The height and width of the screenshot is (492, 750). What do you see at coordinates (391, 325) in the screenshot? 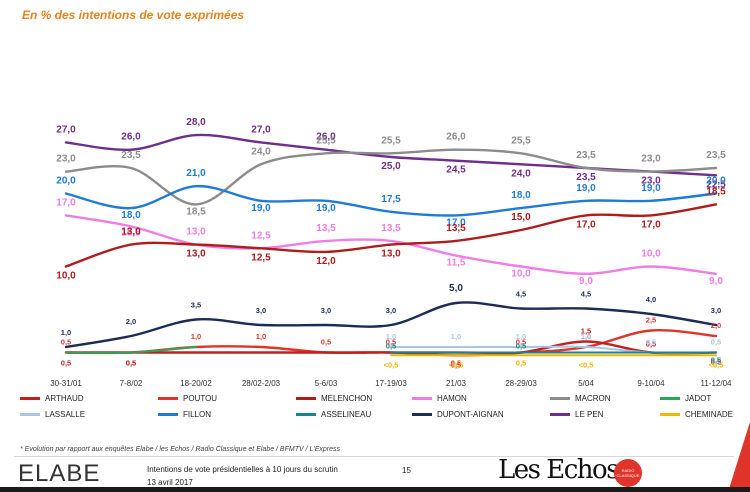
I see `series-line-dupont-aignan` at bounding box center [391, 325].